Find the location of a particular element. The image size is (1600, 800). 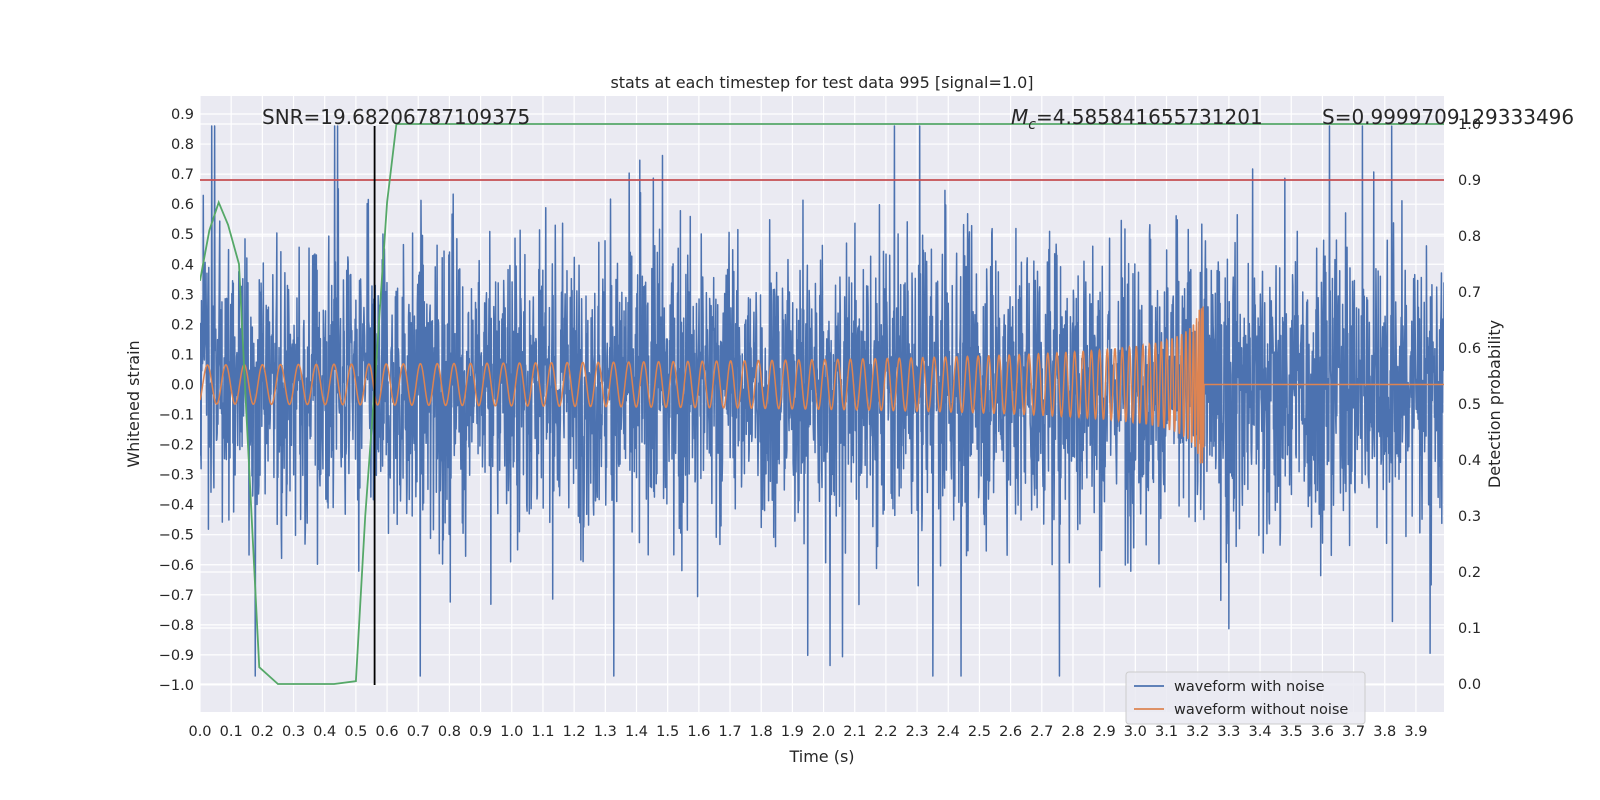

y2-tick-label: 1.0 is located at coordinates (1469, 125).